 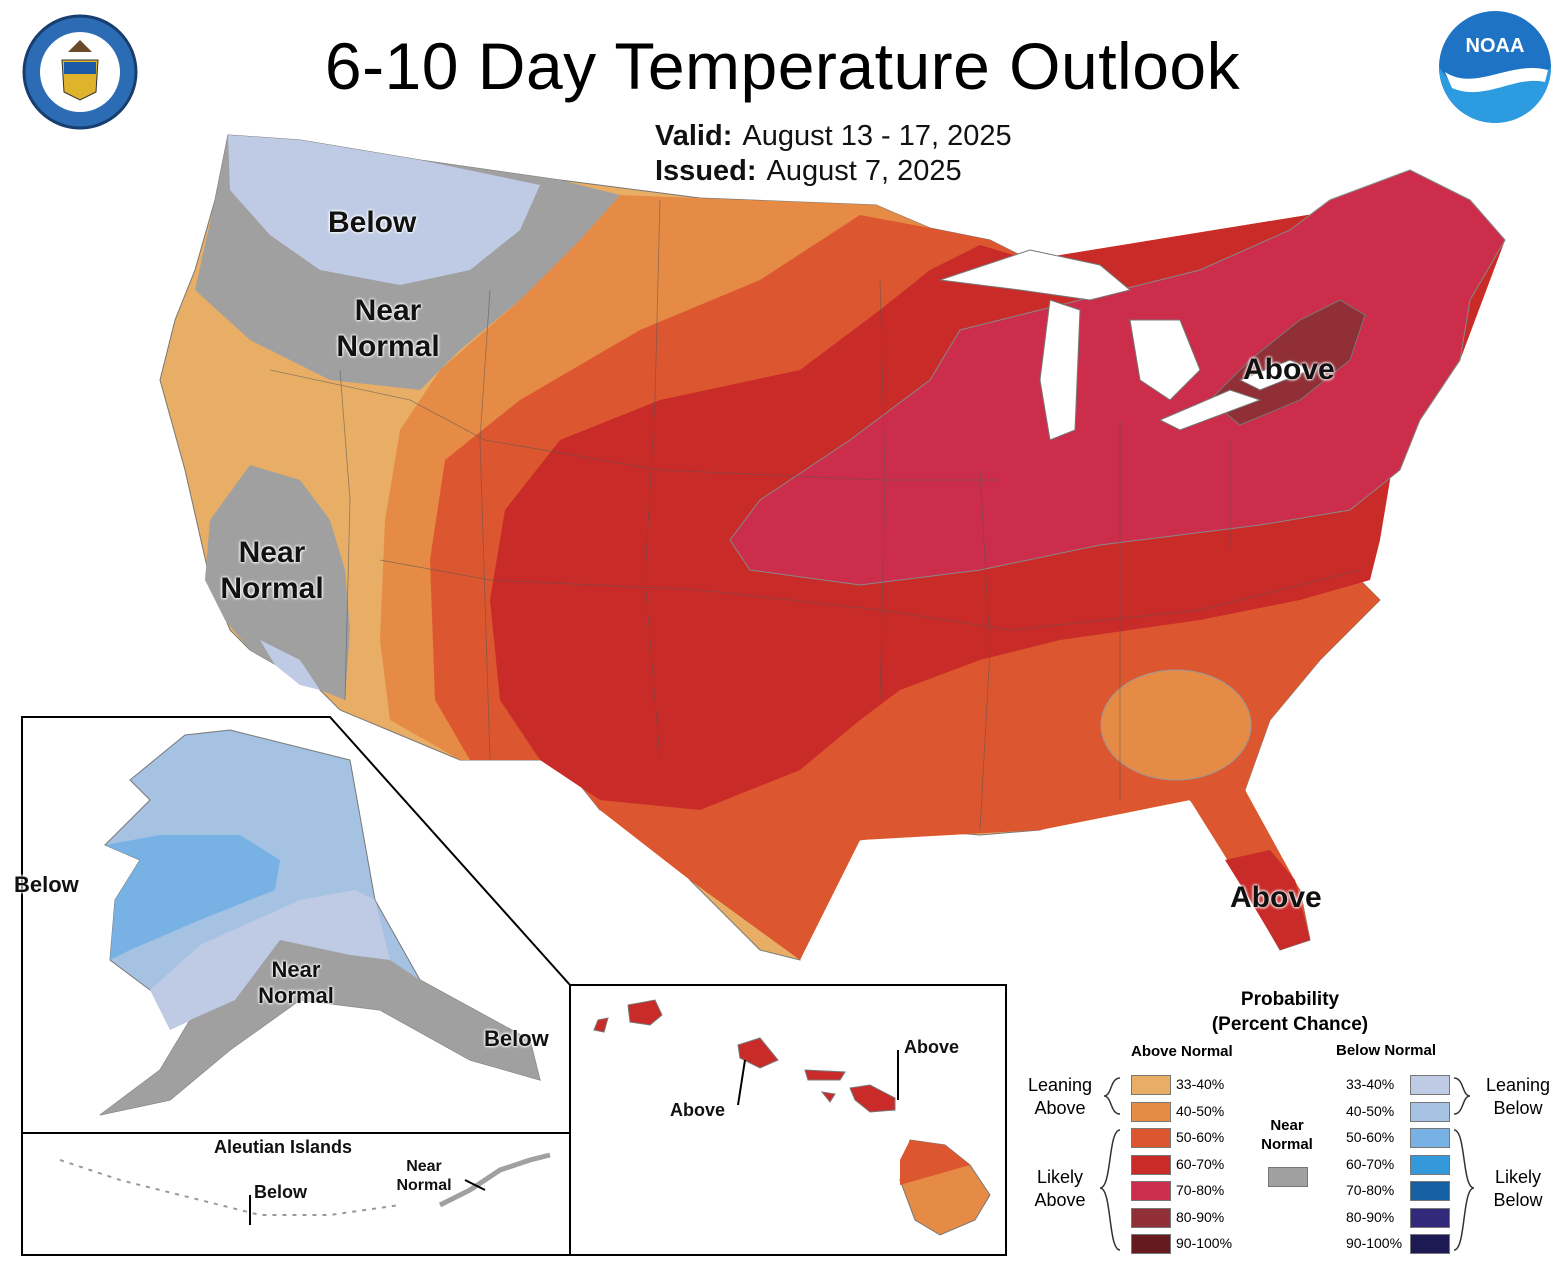 What do you see at coordinates (1182, 1051) in the screenshot?
I see `legend-above-header: Above Normal` at bounding box center [1182, 1051].